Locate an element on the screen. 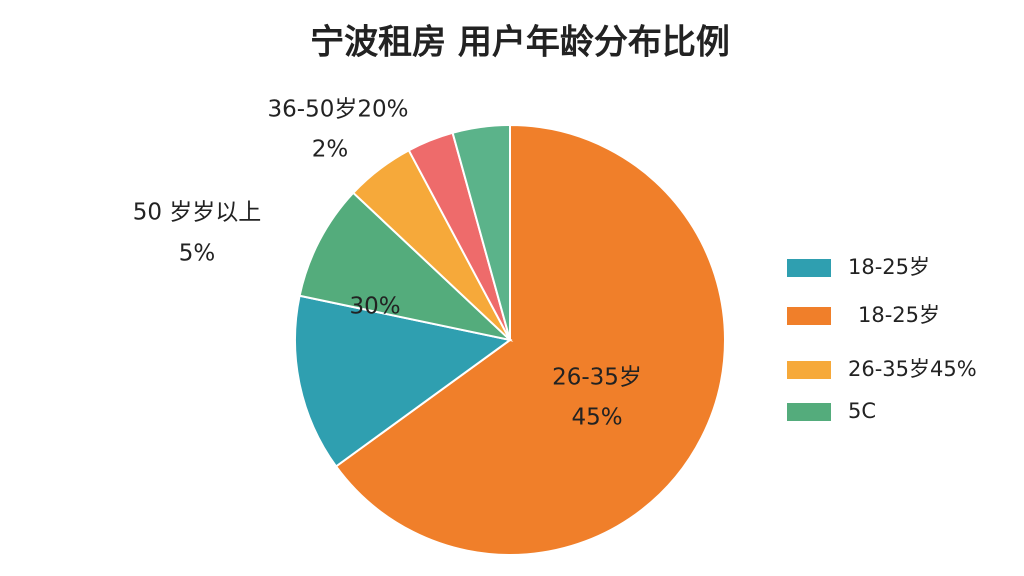 The image size is (1024, 576). data-label: 30% is located at coordinates (374, 307).